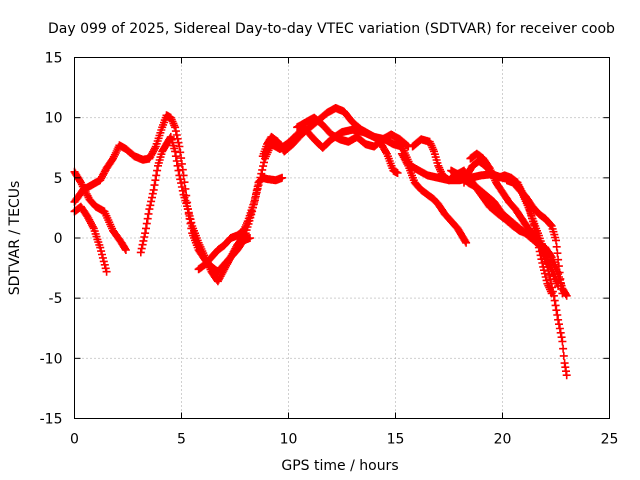  I want to click on x-tick-label: 5, so click(181, 440).